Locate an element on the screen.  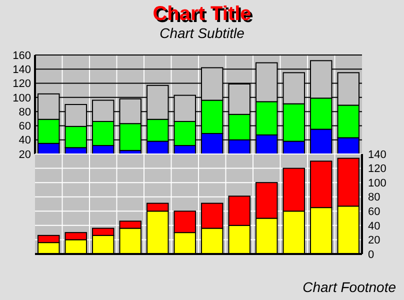
text: Chart Footnote is located at coordinates (349, 287).